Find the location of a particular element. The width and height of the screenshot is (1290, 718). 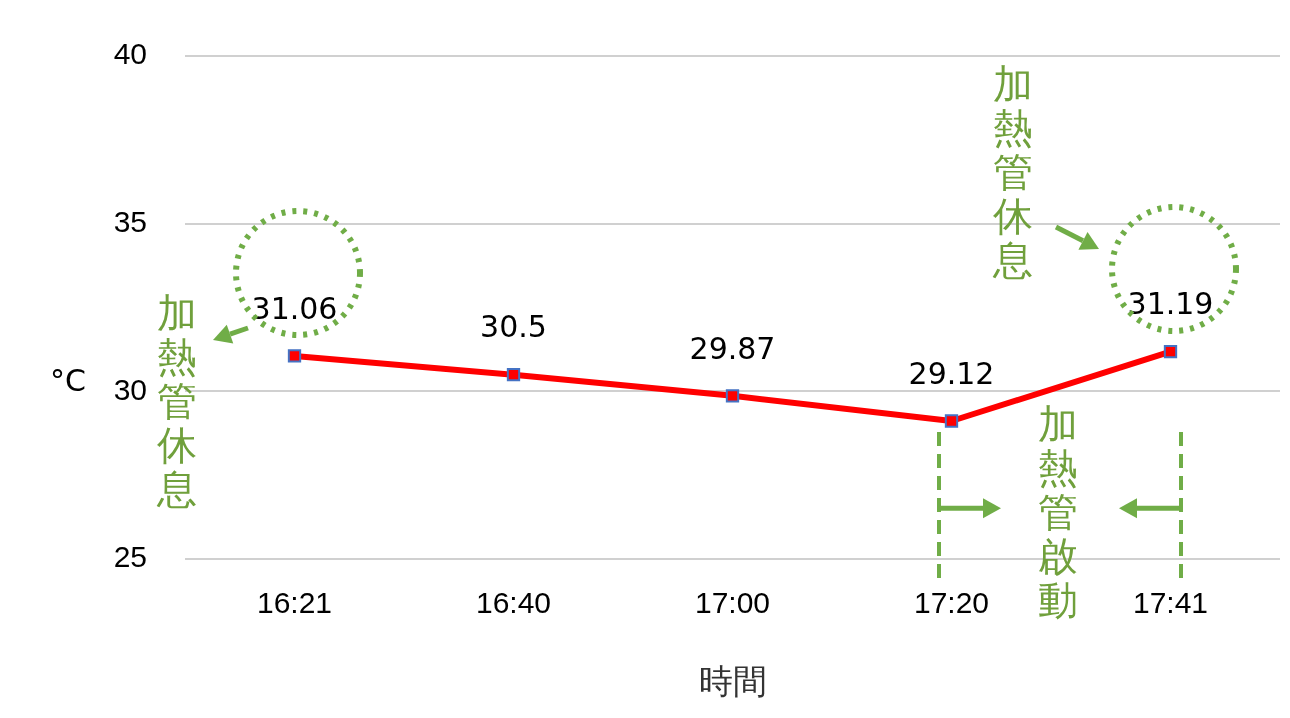

y-axis-title: °C is located at coordinates (68, 380).